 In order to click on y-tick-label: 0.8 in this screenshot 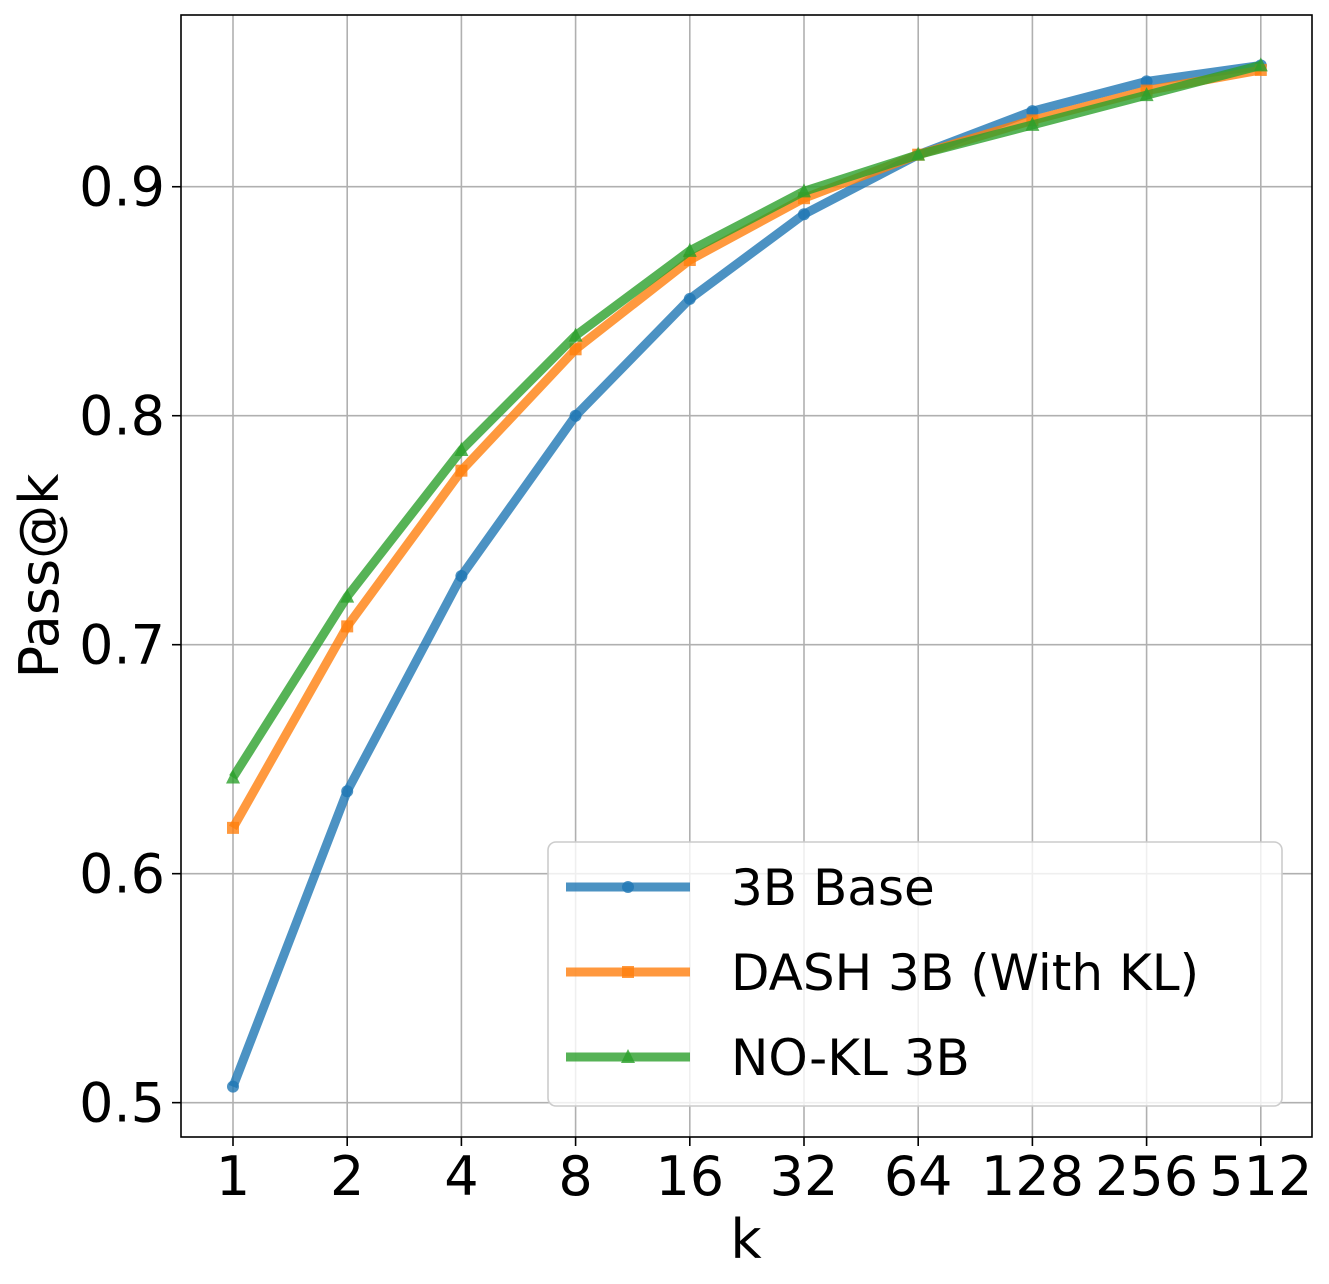, I will do `click(122, 416)`.